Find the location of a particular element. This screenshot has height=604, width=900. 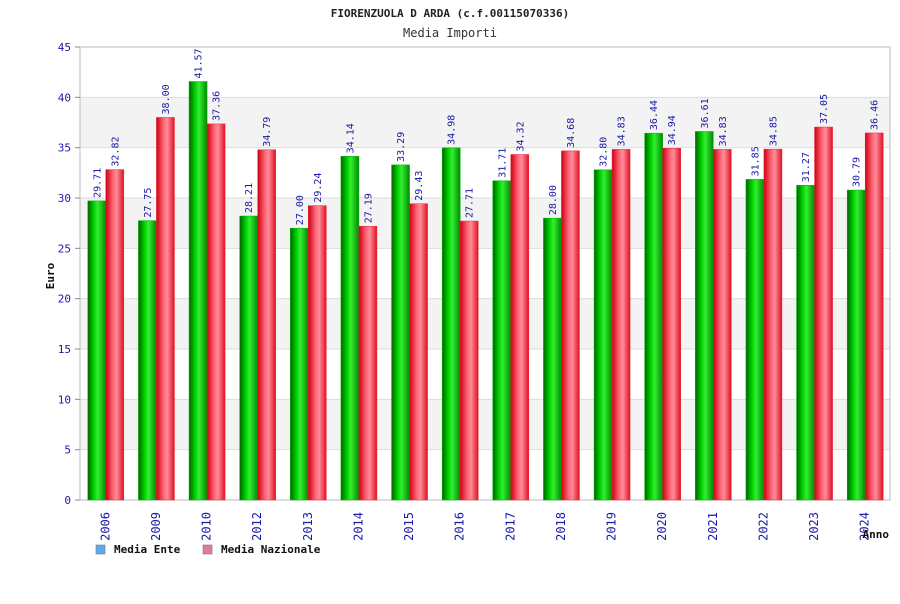

y-axis-ticks: 0 5 10 15 20 25 30 35 40 45 is located at coordinates (69, 274).